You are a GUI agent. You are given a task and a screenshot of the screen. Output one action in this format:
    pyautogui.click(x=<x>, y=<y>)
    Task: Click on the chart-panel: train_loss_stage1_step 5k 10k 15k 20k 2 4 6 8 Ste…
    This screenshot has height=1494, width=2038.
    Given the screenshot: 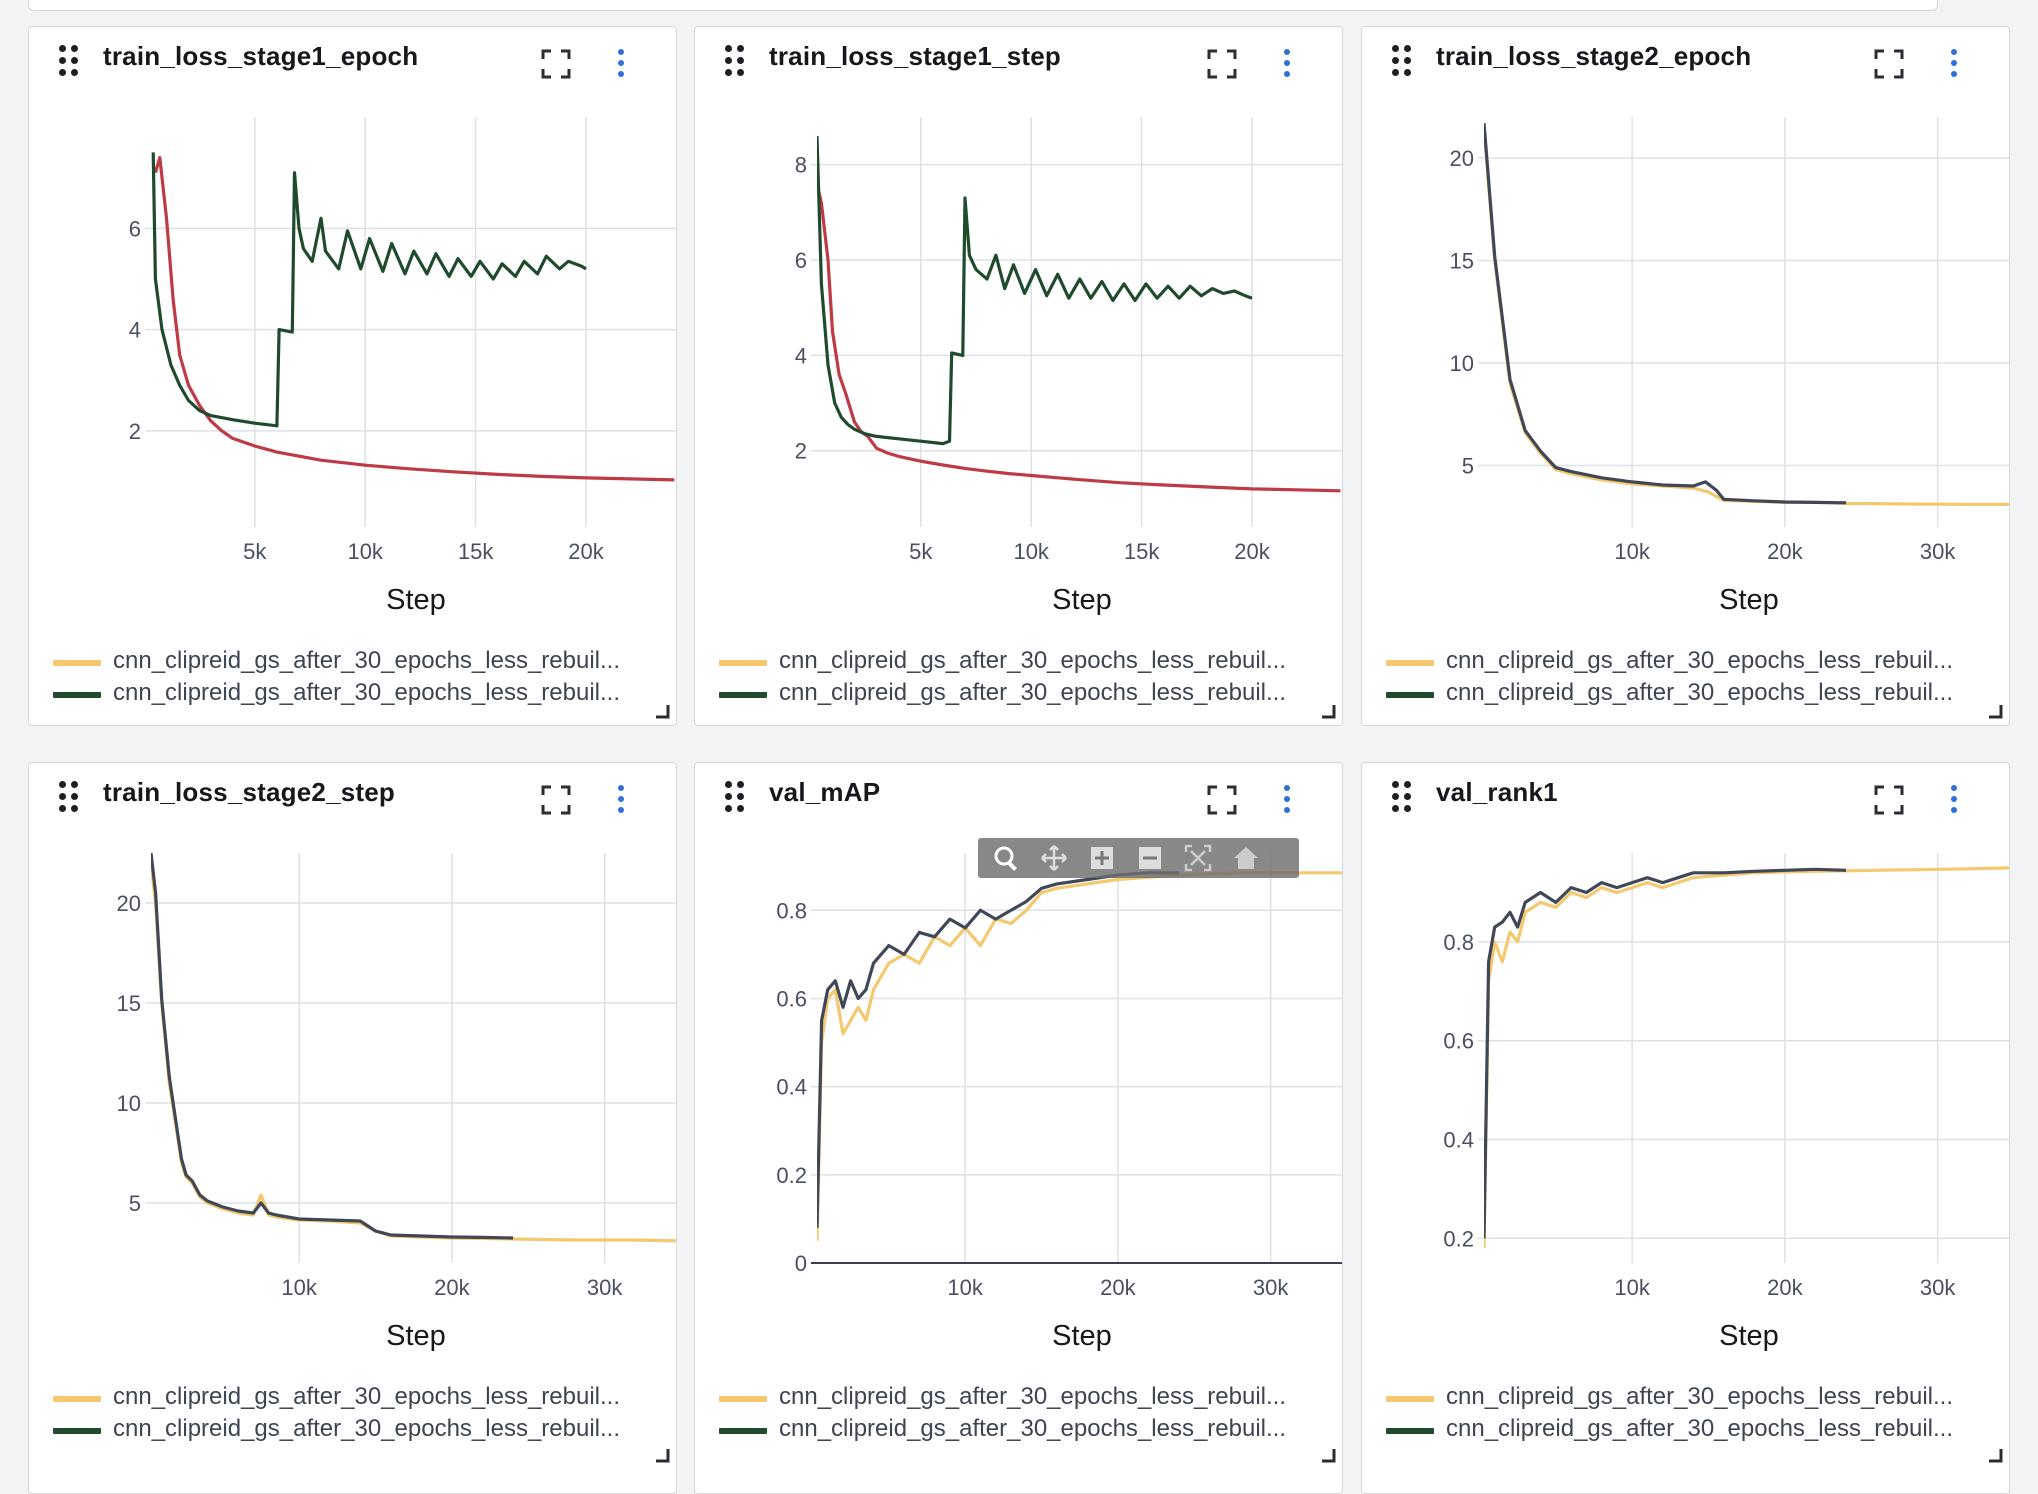 What is the action you would take?
    pyautogui.click(x=1018, y=376)
    